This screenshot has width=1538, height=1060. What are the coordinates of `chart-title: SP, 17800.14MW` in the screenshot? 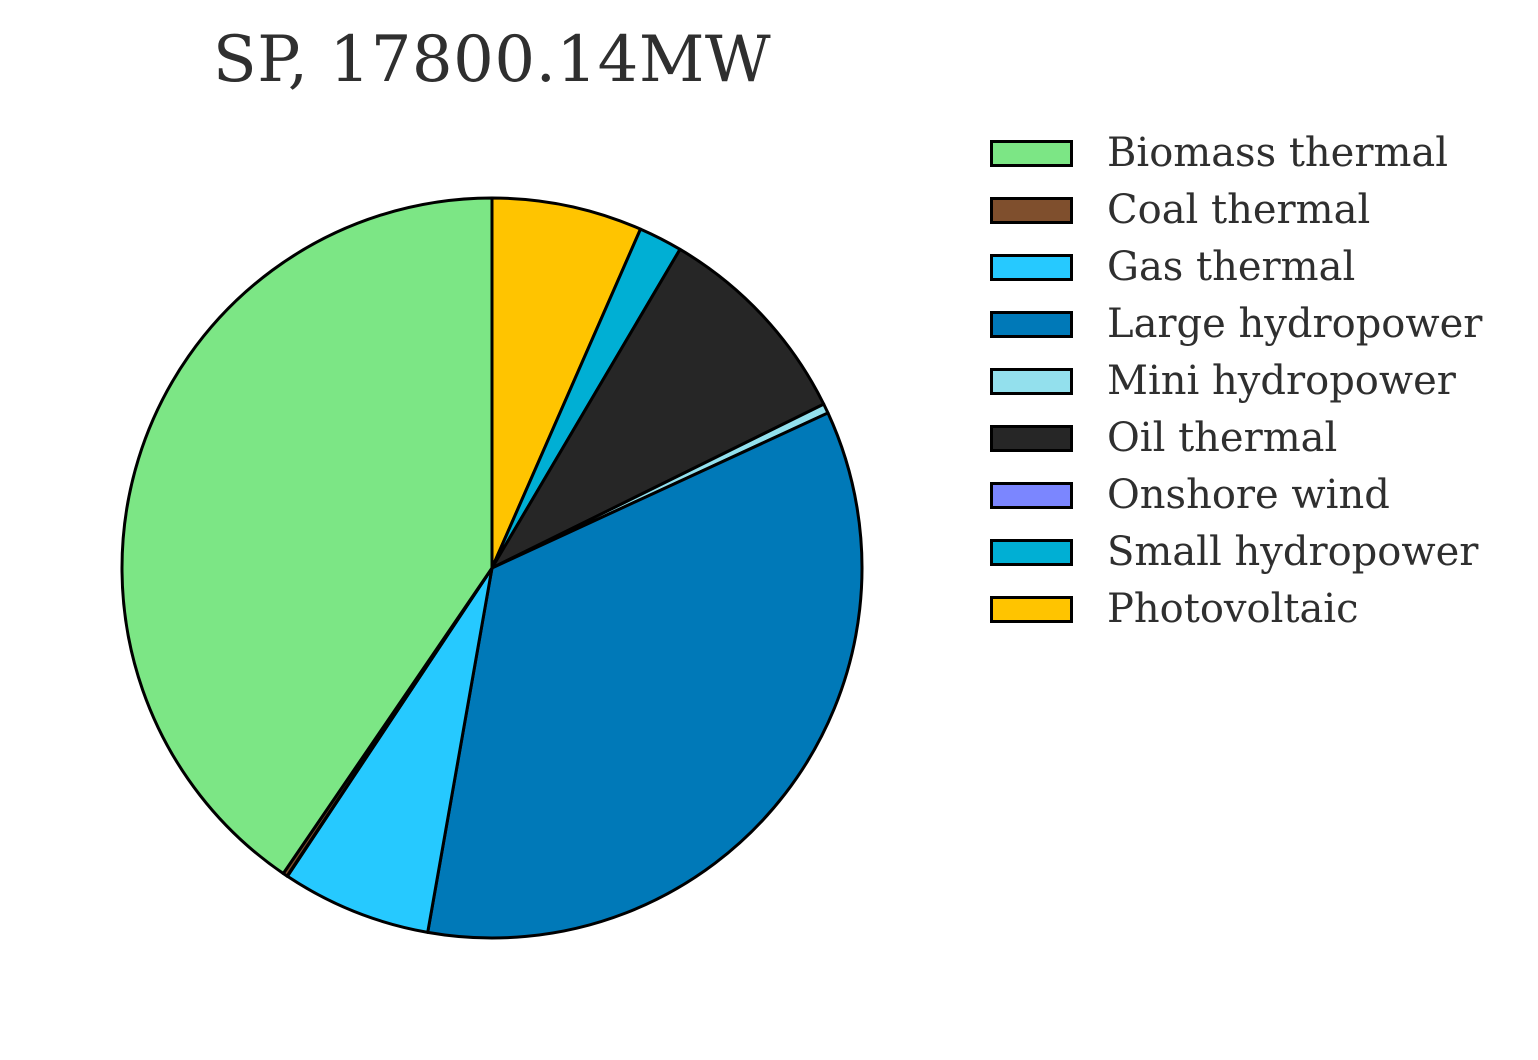 It's located at (492, 60).